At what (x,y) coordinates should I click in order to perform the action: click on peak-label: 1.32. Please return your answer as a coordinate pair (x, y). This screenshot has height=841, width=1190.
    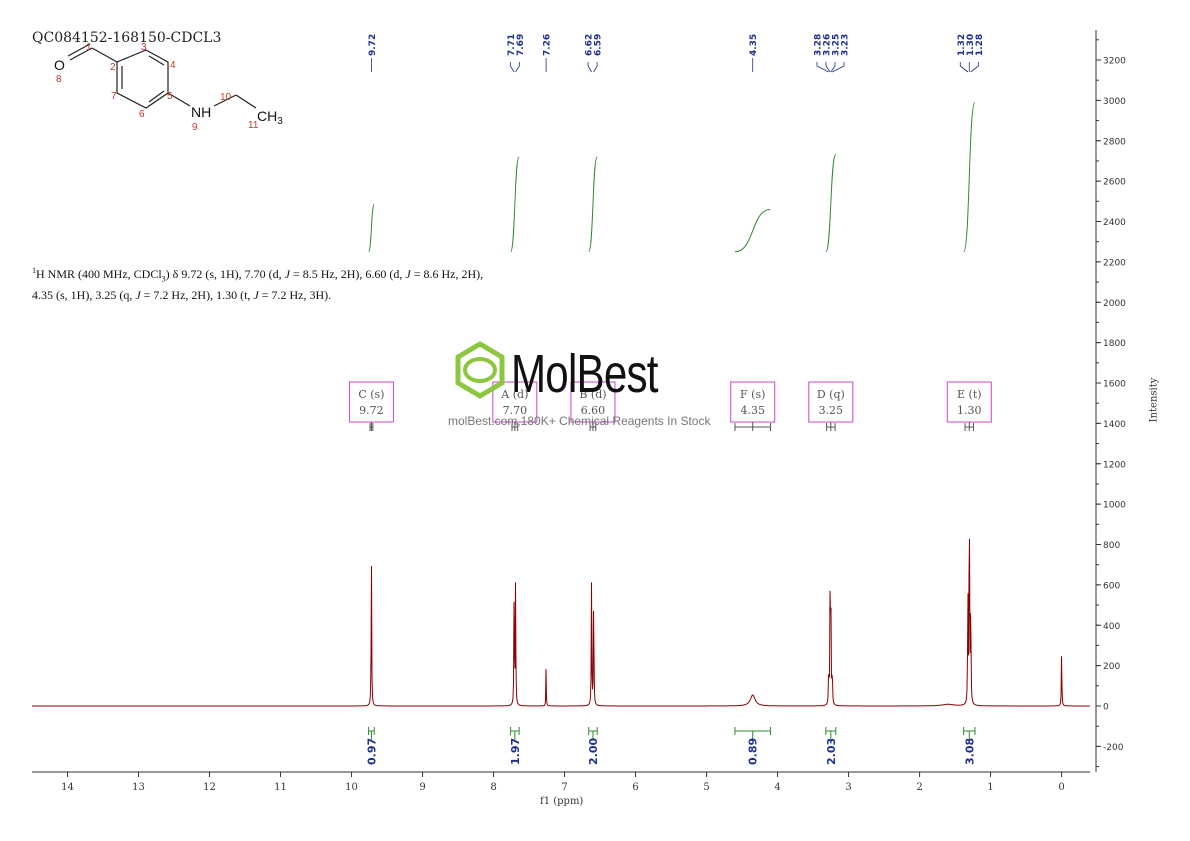
    Looking at the image, I should click on (962, 45).